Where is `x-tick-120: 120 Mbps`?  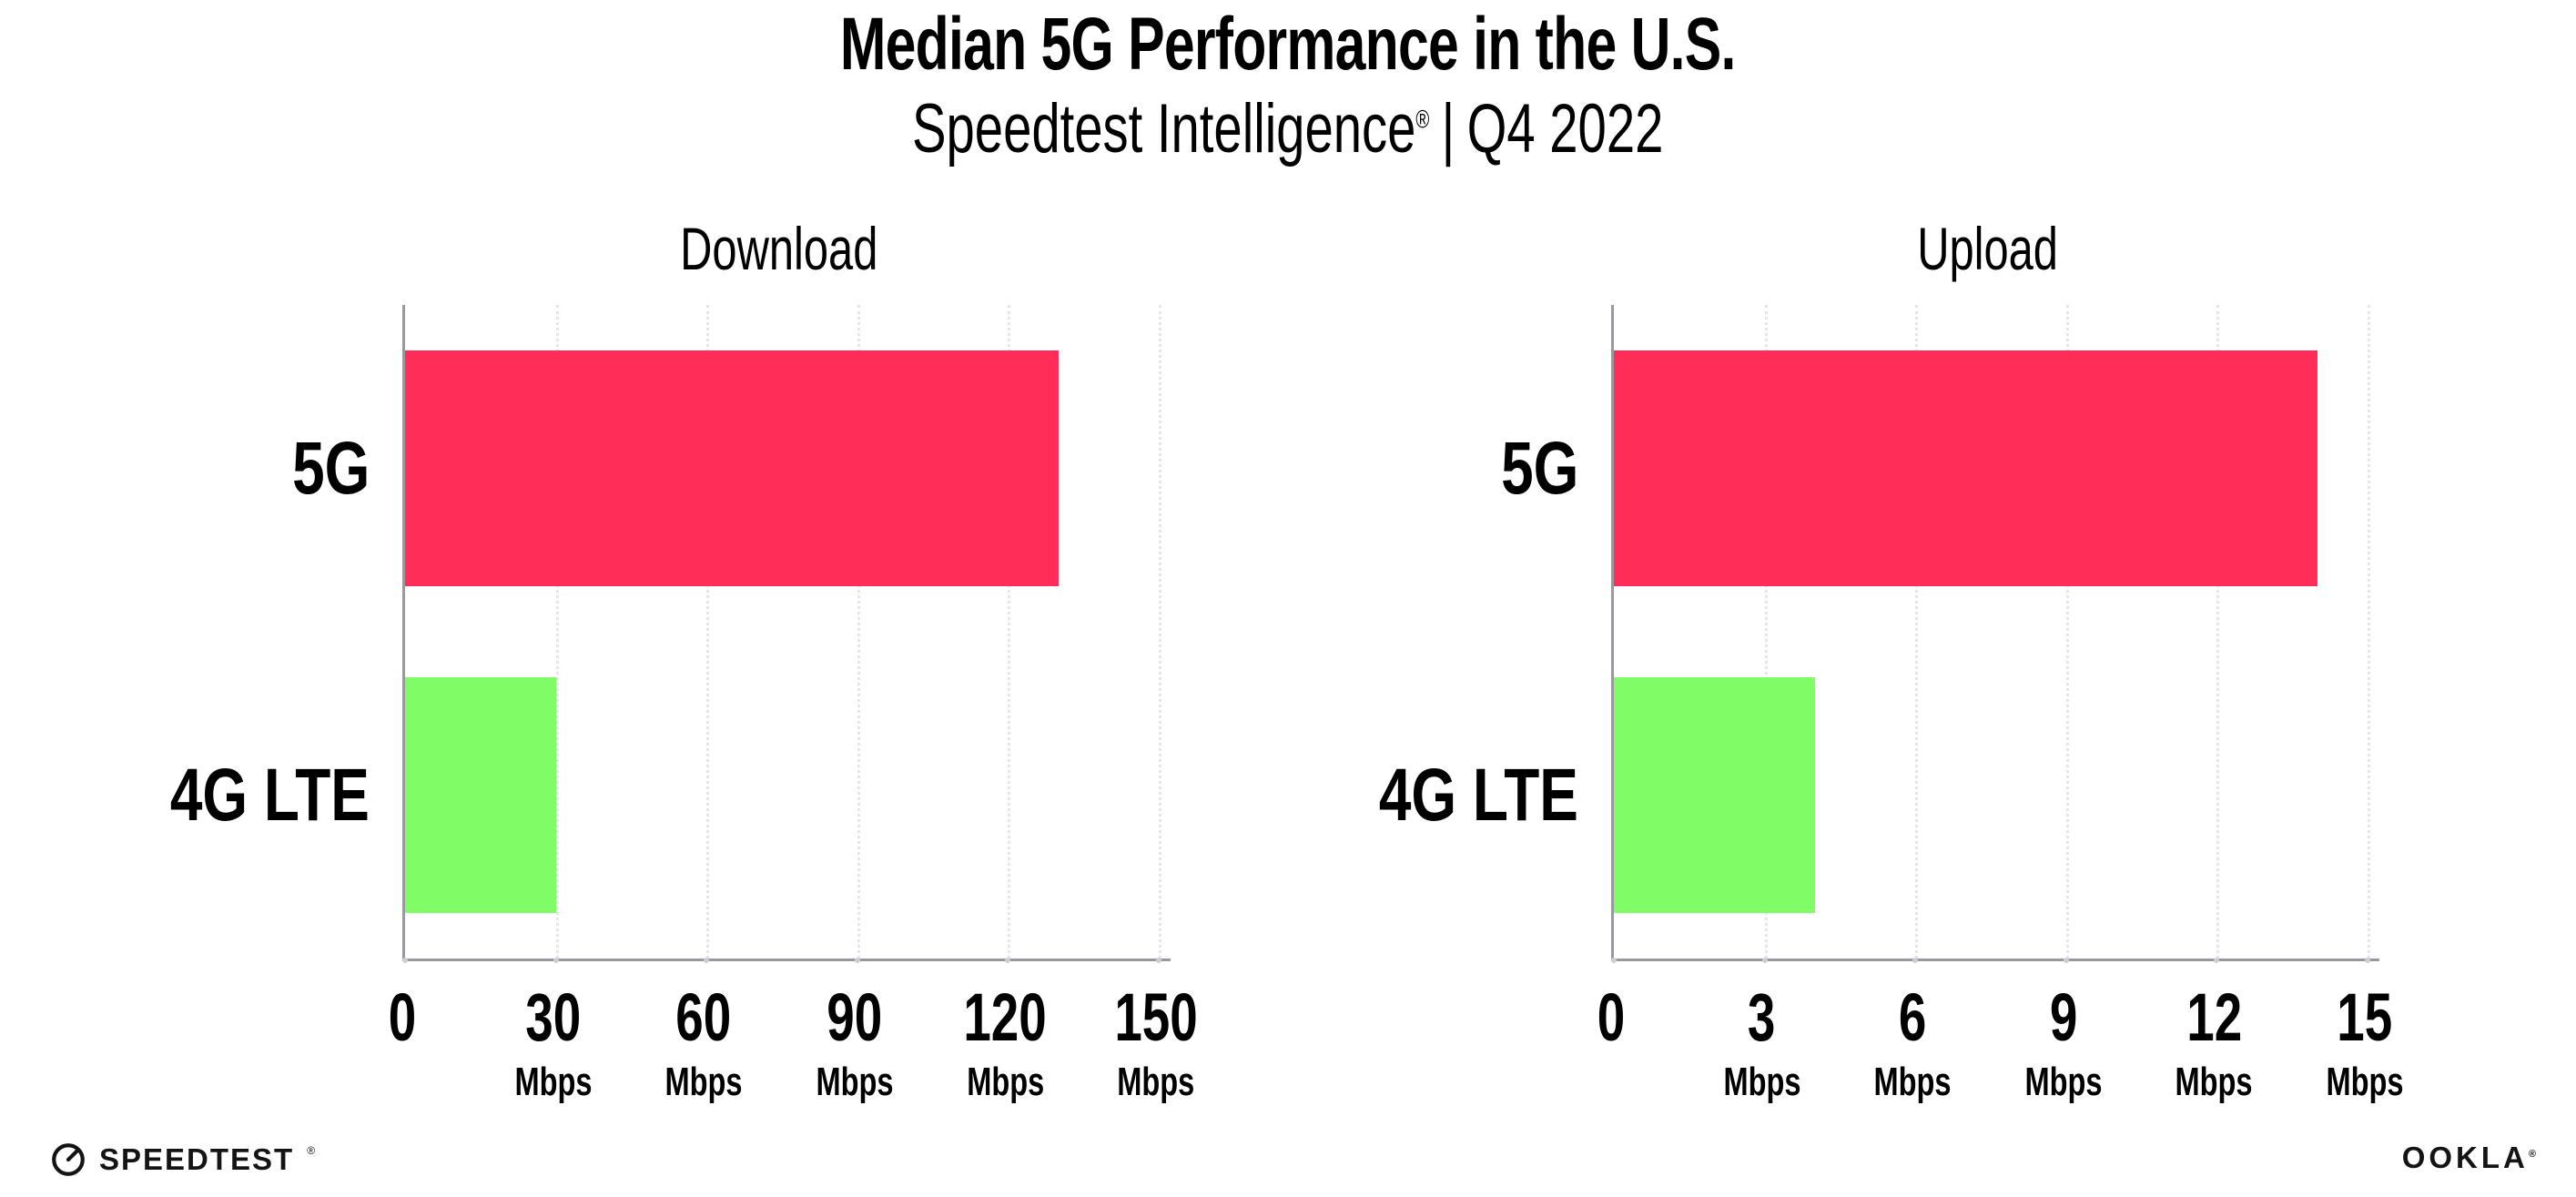 x-tick-120: 120 Mbps is located at coordinates (1005, 1043).